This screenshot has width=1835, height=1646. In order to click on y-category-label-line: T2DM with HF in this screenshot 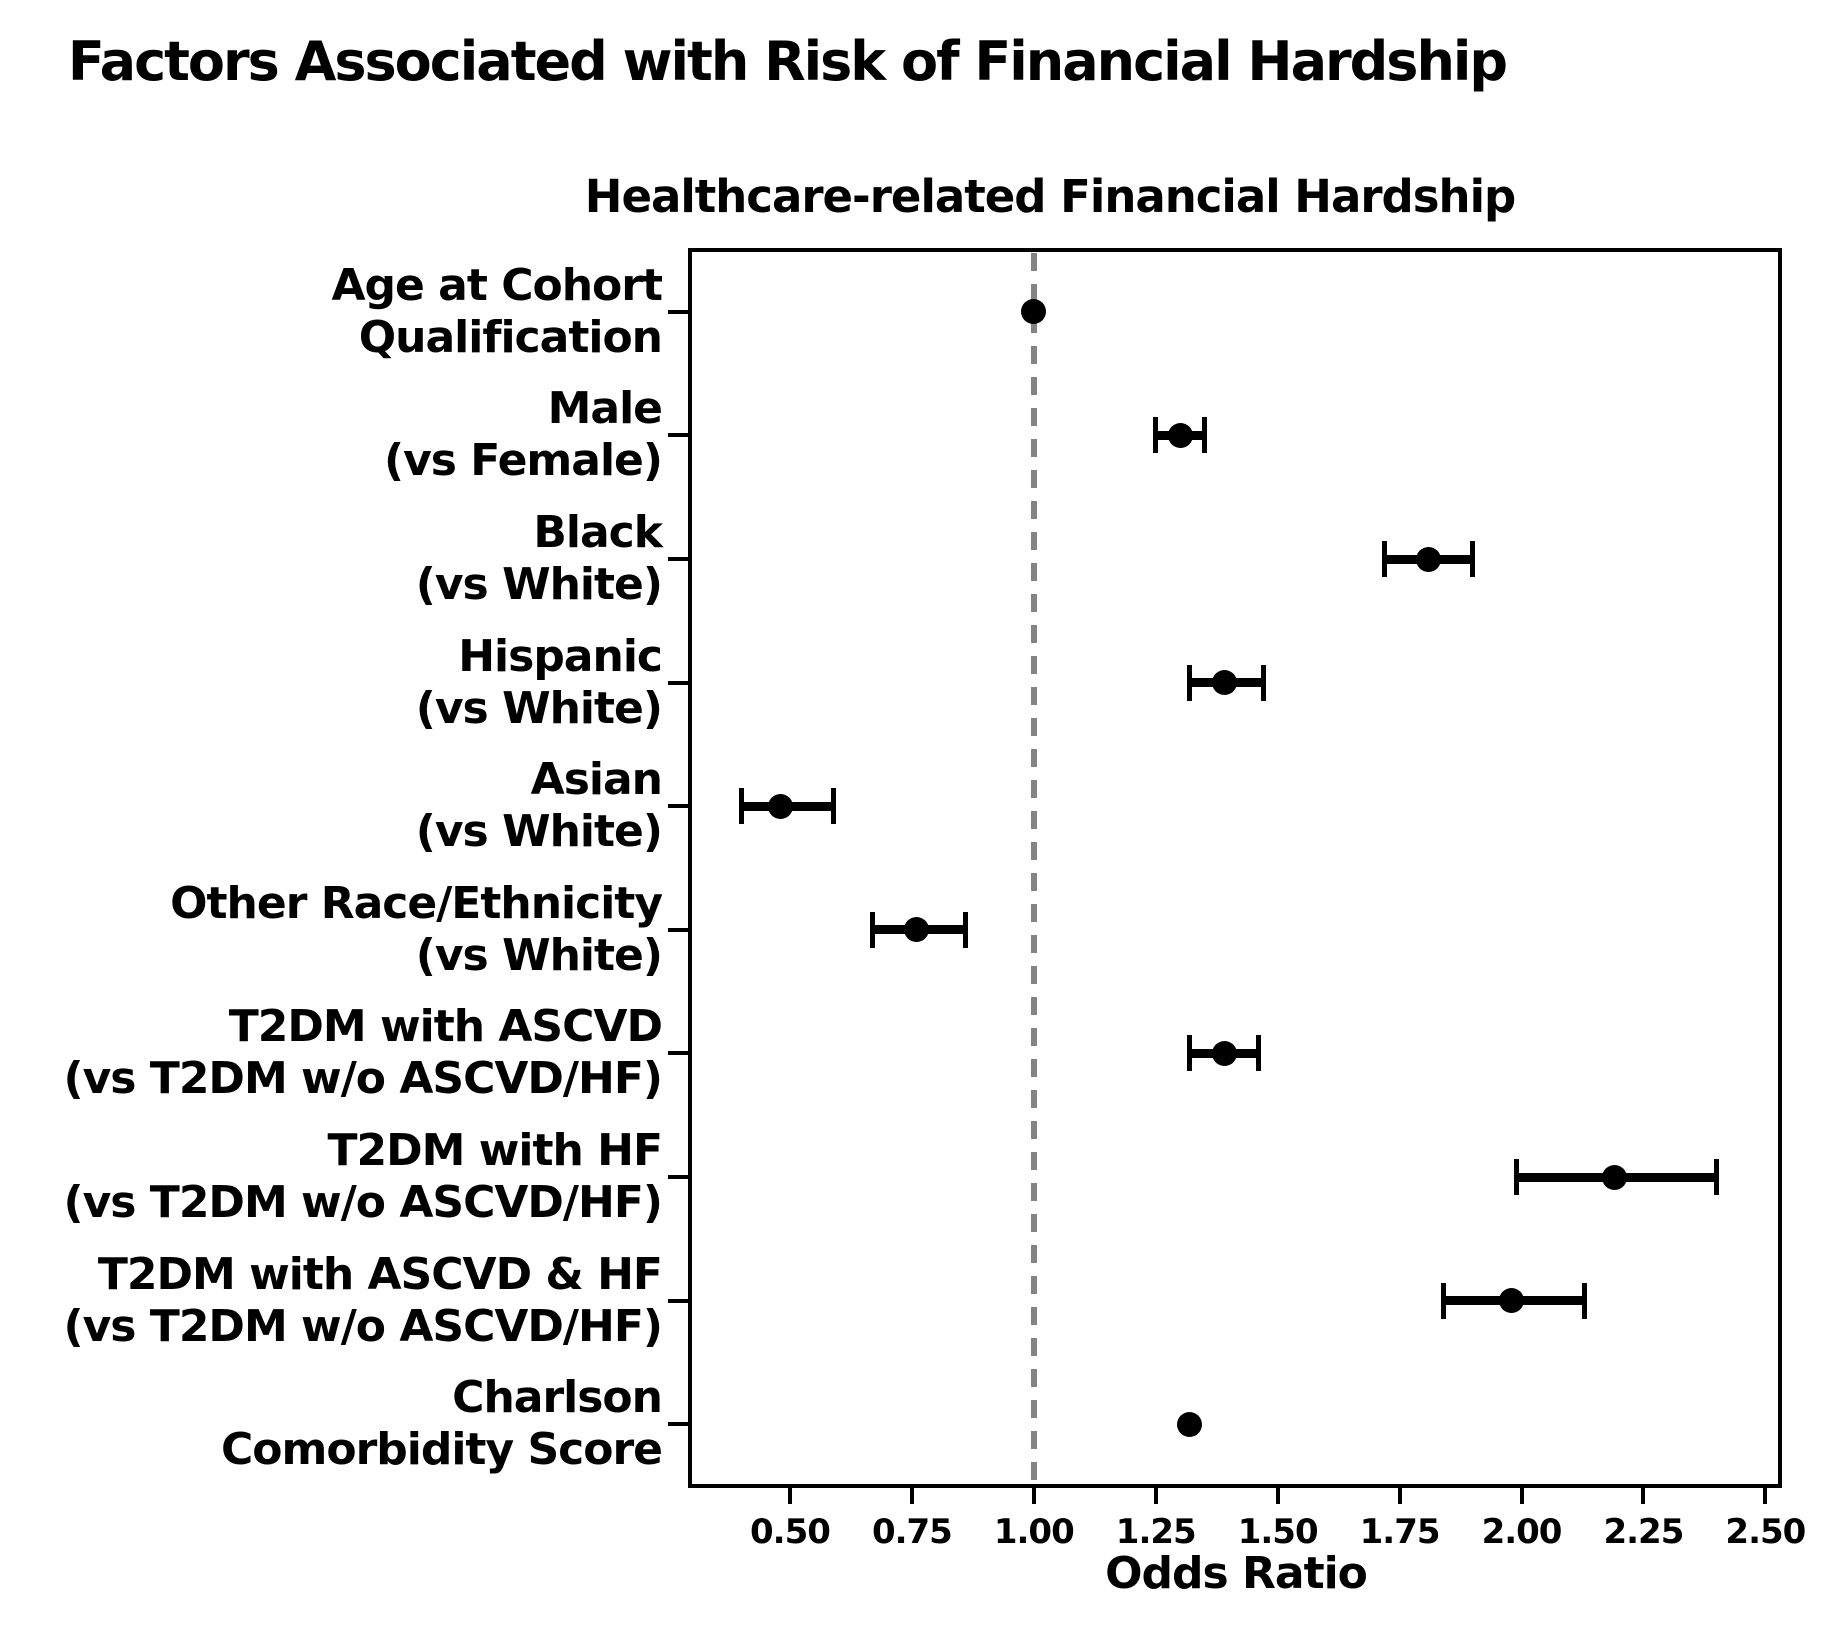, I will do `click(495, 1150)`.